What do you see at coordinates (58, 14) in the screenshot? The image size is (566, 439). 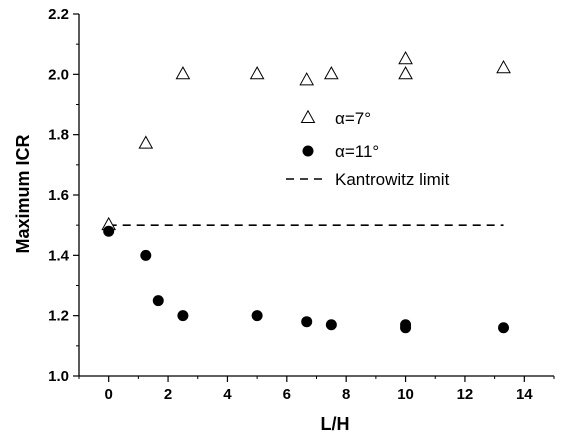 I see `y-tick-label: 2.2` at bounding box center [58, 14].